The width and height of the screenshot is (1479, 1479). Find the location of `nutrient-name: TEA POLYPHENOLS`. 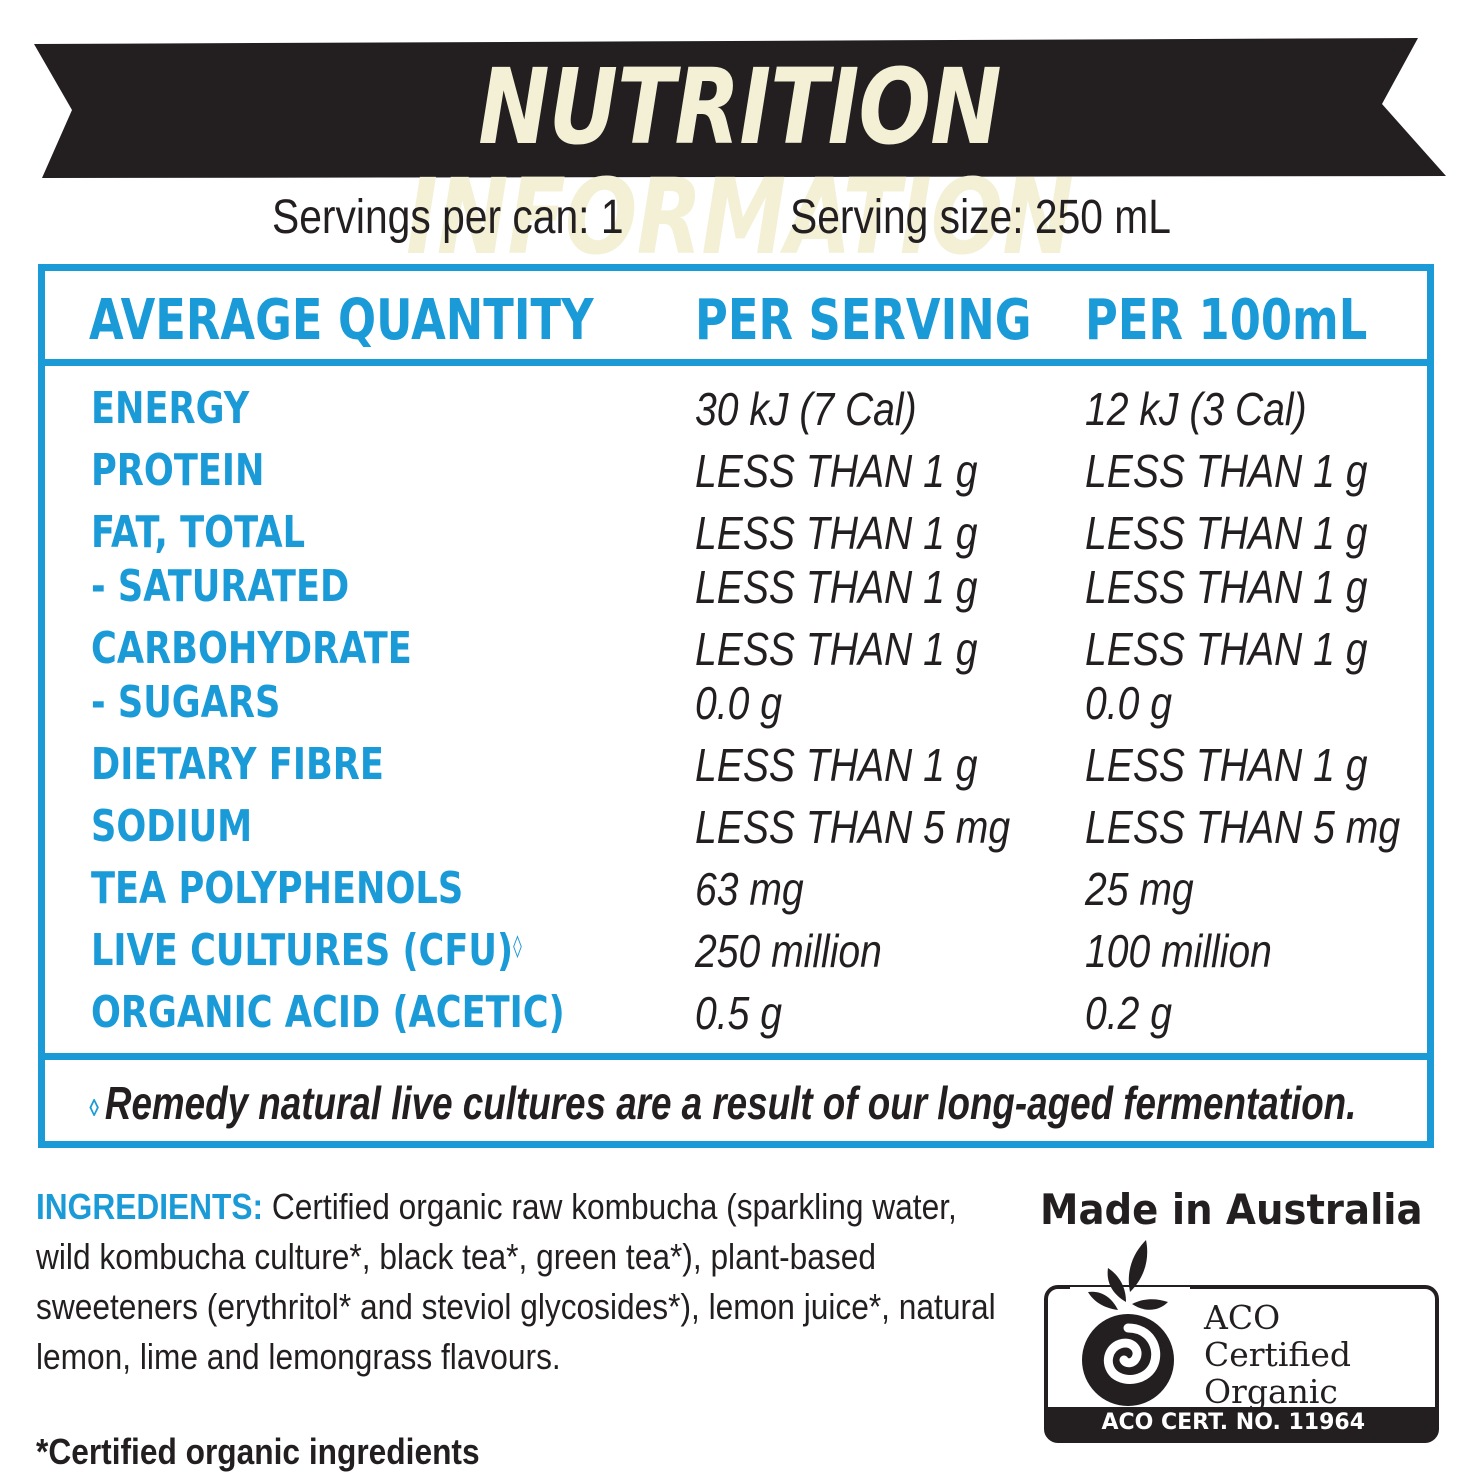

nutrient-name: TEA POLYPHENOLS is located at coordinates (277, 888).